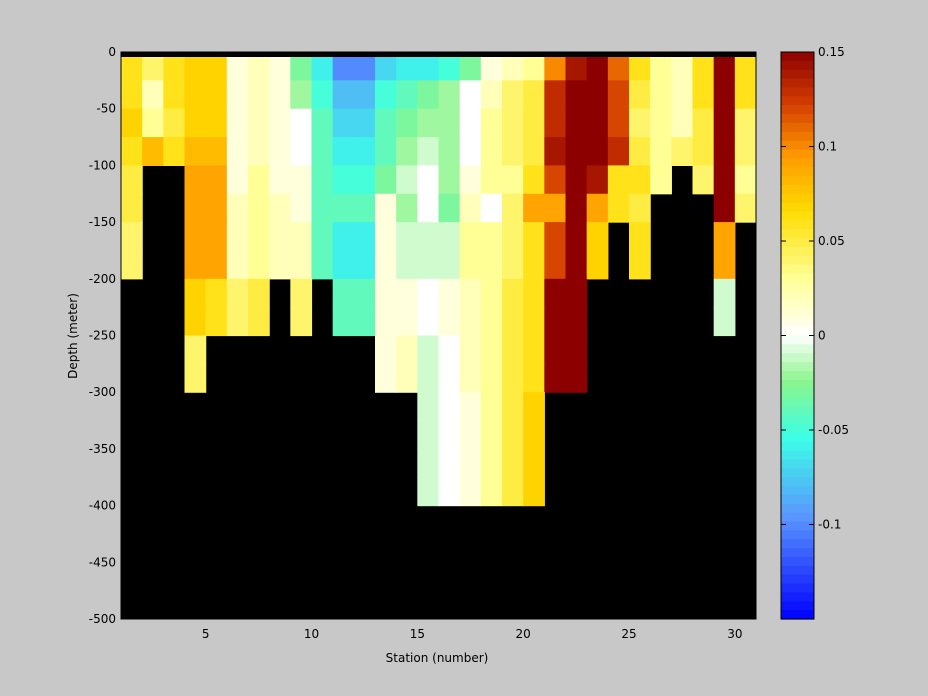  Describe the element at coordinates (438, 54) in the screenshot. I see `surface-strip` at that location.